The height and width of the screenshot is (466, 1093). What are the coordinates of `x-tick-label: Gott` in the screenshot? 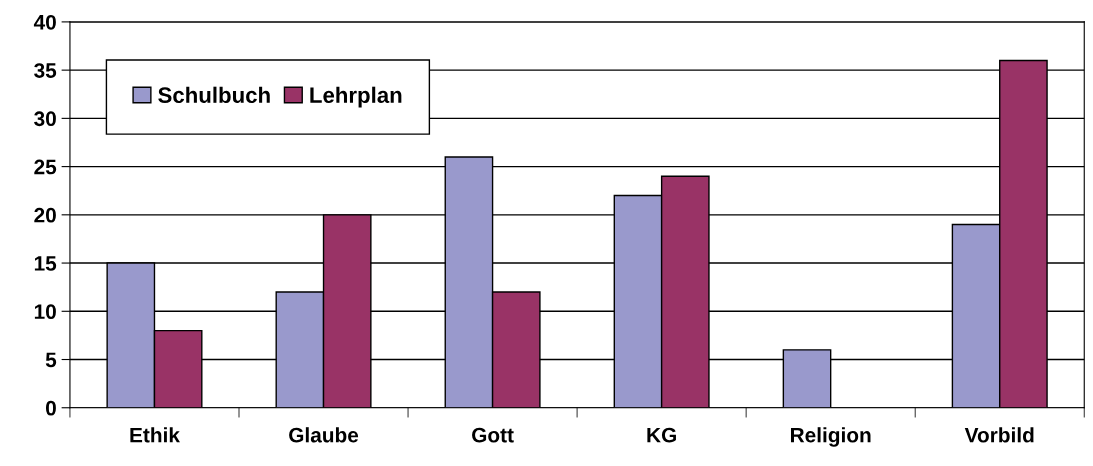 It's located at (493, 435).